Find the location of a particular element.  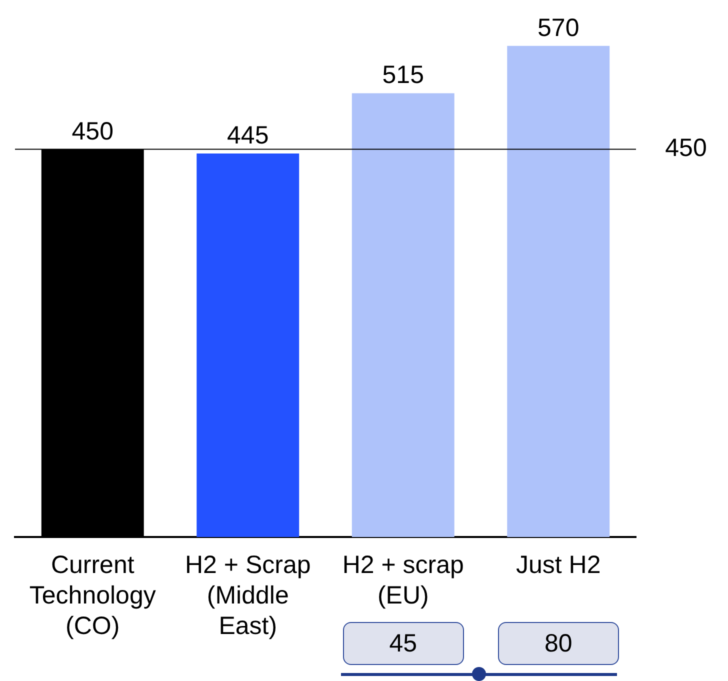

x-tick-label: Just H2 is located at coordinates (558, 565).